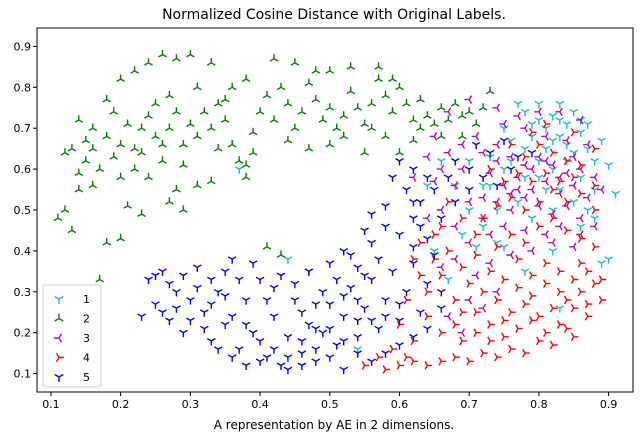 This screenshot has width=644, height=440. What do you see at coordinates (58, 338) in the screenshot?
I see `legend-marker` at bounding box center [58, 338].